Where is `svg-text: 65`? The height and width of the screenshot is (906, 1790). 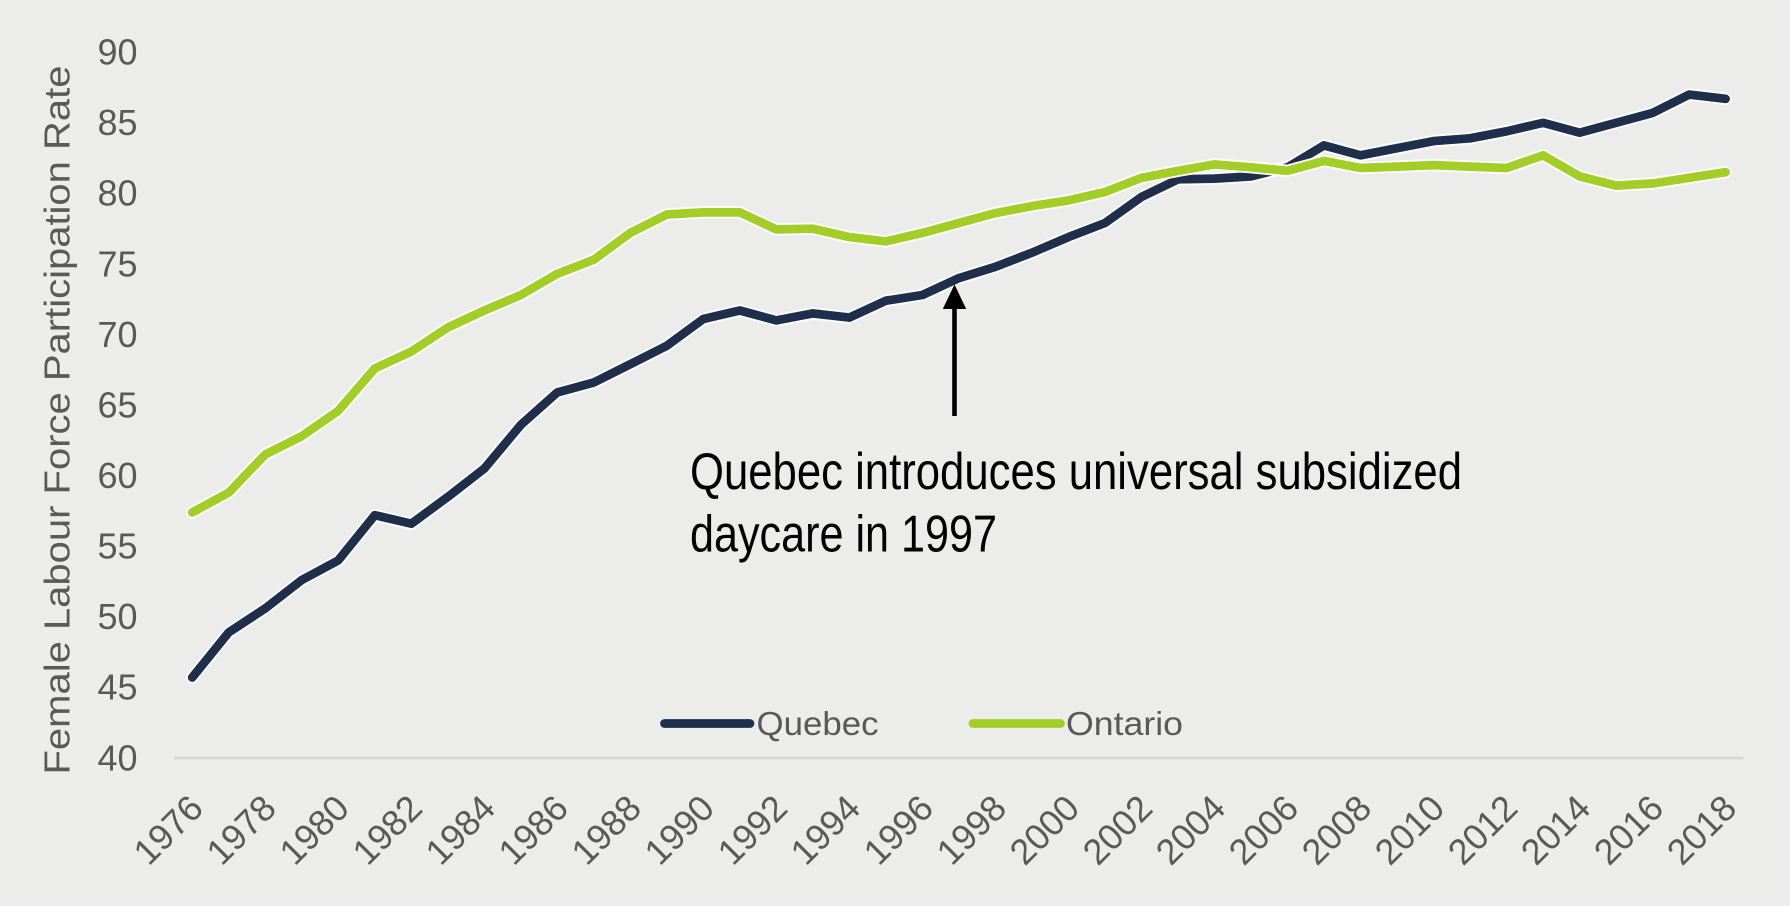 svg-text: 65 is located at coordinates (117, 404).